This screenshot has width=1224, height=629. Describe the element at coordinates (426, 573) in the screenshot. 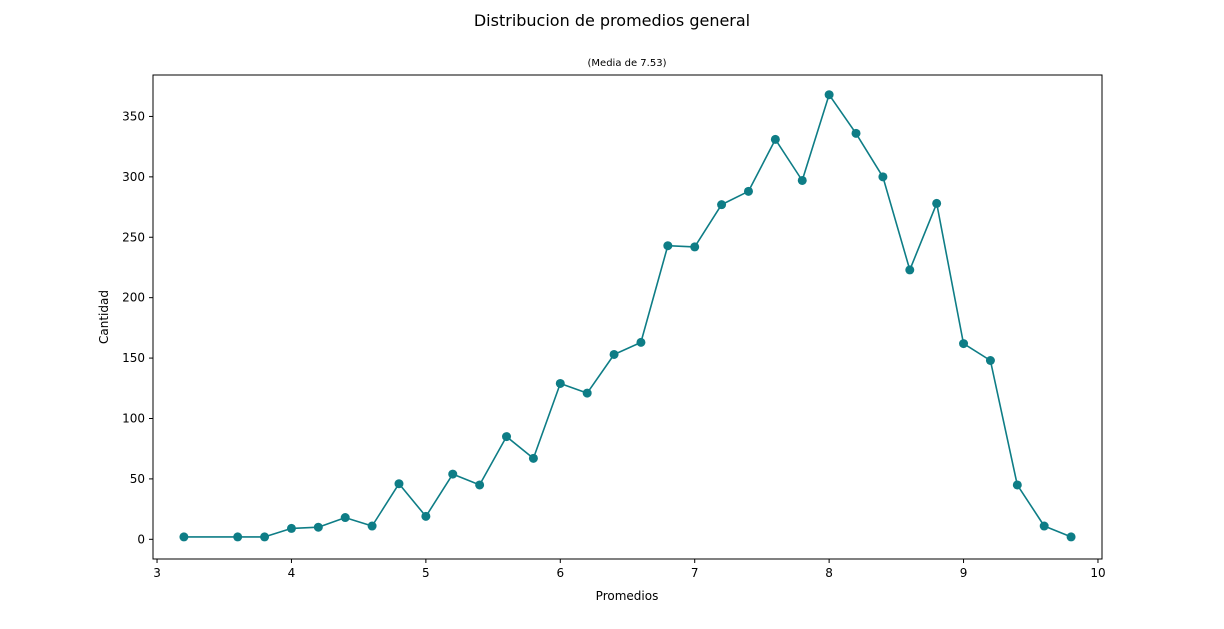

I see `x-tick-label: 5` at that location.